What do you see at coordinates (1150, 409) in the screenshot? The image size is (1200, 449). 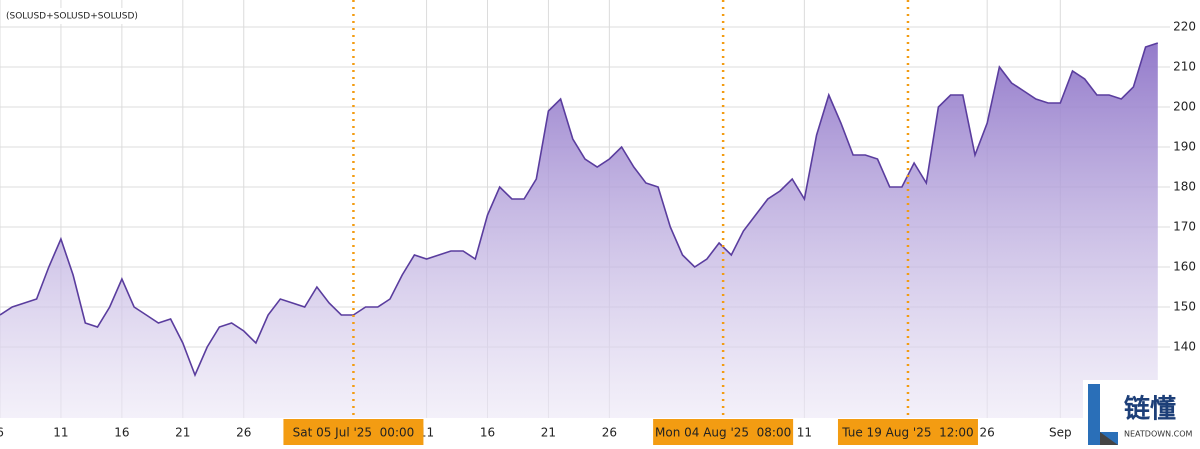 I see `watermark-text: 链懂` at bounding box center [1150, 409].